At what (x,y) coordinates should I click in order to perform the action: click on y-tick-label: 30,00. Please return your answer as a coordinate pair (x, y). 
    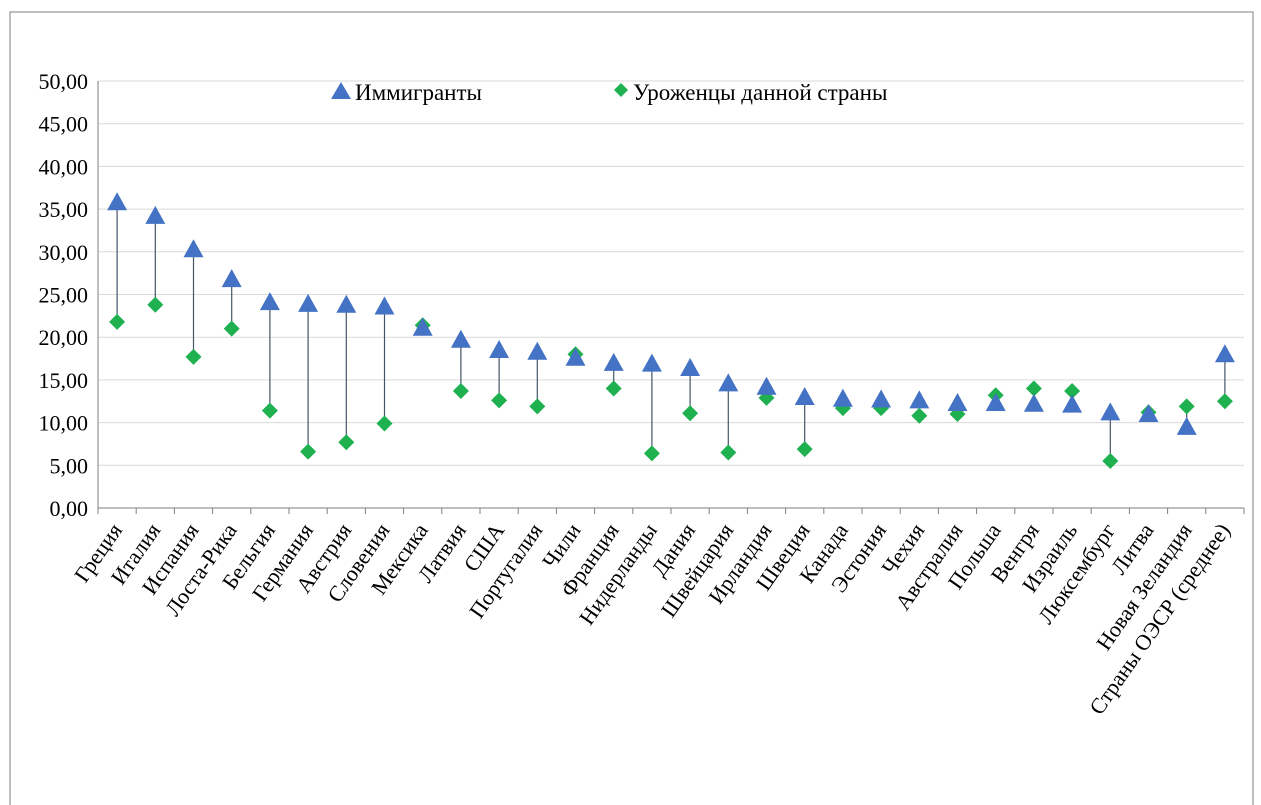
    Looking at the image, I should click on (64, 252).